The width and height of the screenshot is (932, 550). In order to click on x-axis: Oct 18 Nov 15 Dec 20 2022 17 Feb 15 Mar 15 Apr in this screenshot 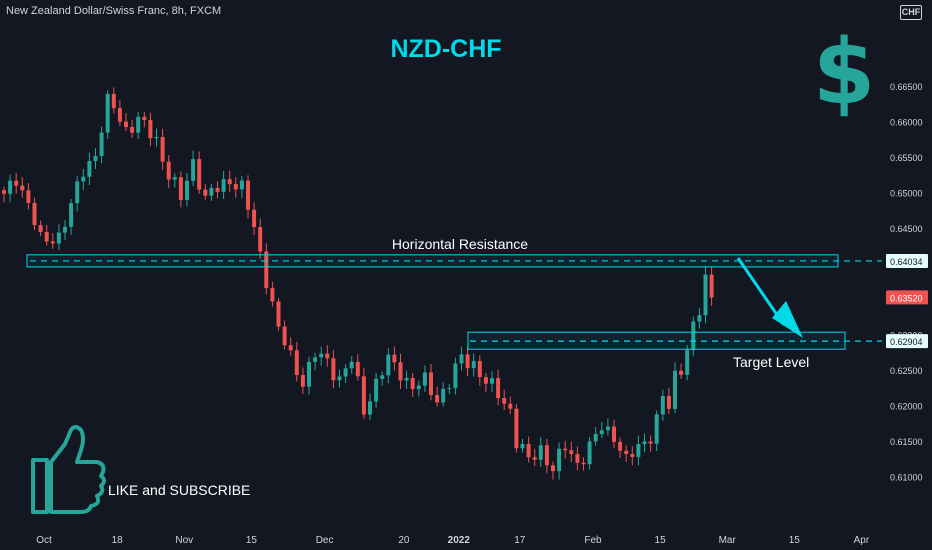, I will do `click(453, 540)`.